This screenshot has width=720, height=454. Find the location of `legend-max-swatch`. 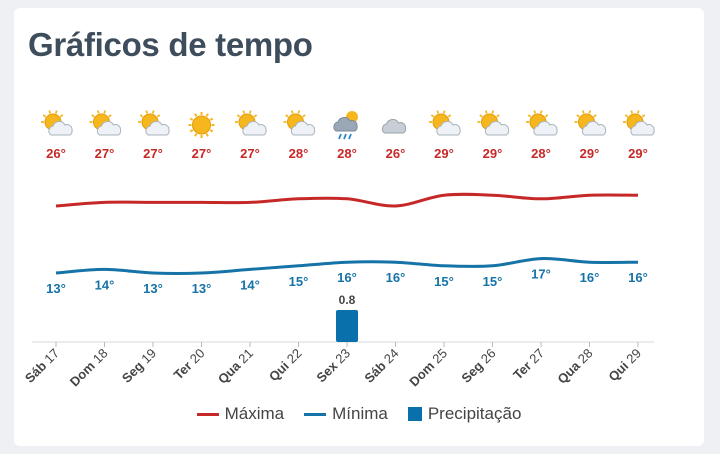

legend-max-swatch is located at coordinates (207, 414).